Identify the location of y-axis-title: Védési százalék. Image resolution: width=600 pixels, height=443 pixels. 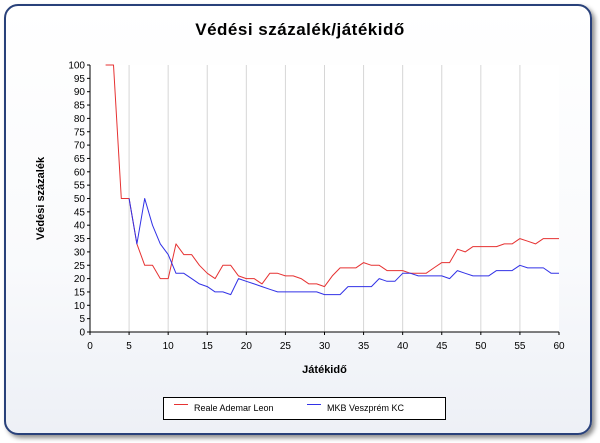
(41, 198).